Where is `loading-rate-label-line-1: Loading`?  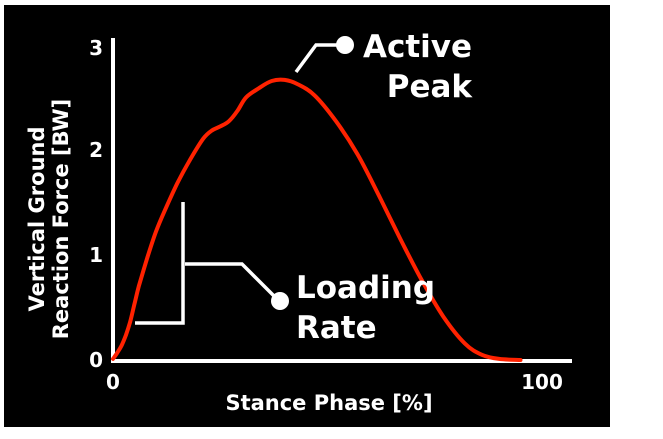
loading-rate-label-line-1: Loading is located at coordinates (365, 288).